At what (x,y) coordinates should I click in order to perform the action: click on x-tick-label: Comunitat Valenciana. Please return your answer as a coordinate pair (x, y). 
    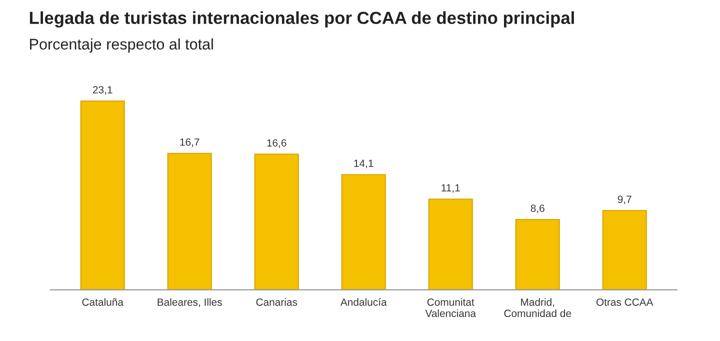
    Looking at the image, I should click on (450, 308).